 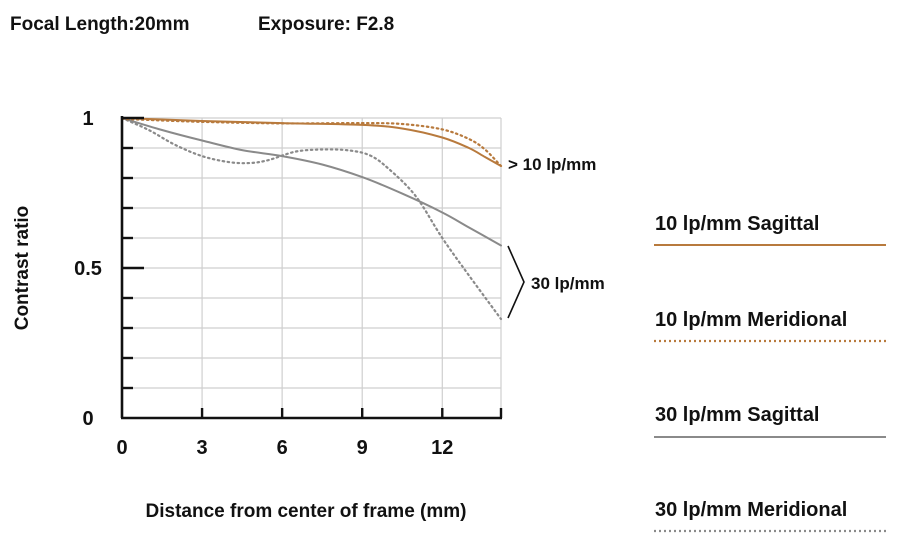 What do you see at coordinates (282, 448) in the screenshot?
I see `x-tick-label: 6` at bounding box center [282, 448].